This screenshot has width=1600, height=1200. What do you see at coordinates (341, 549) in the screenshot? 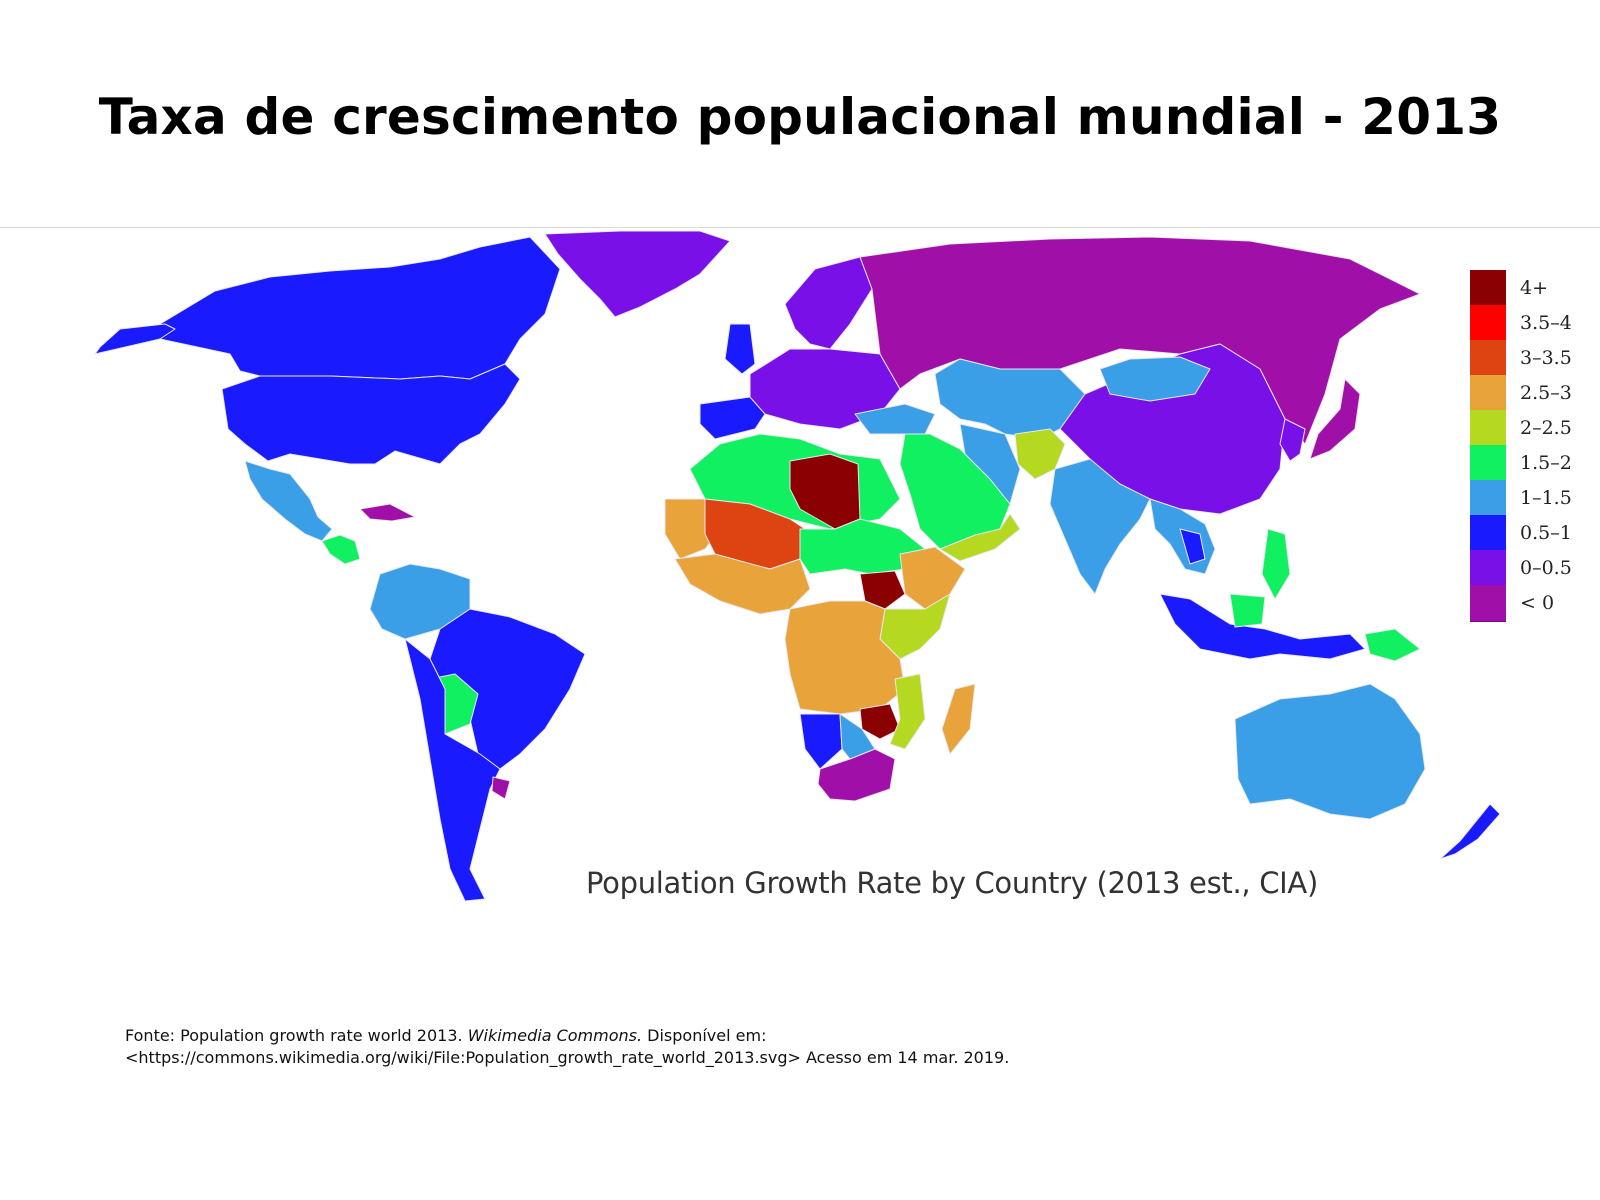
I see `region-central-america` at bounding box center [341, 549].